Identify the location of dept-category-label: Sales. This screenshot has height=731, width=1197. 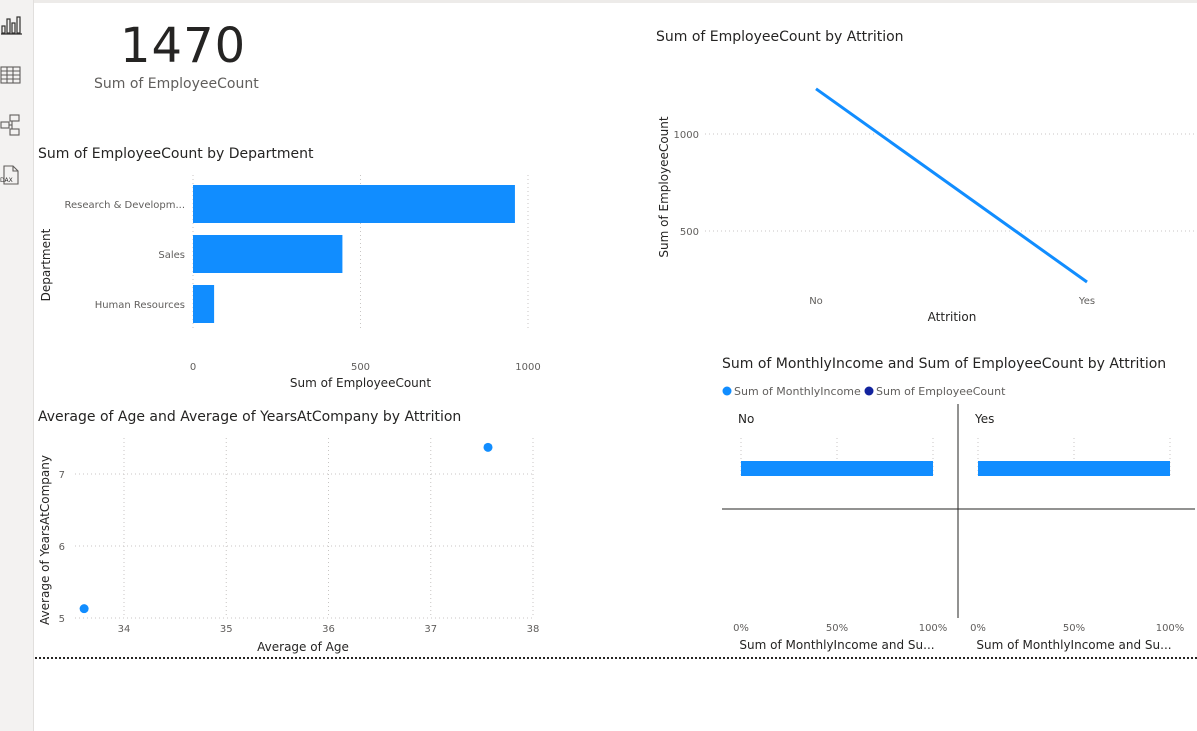
(171, 255).